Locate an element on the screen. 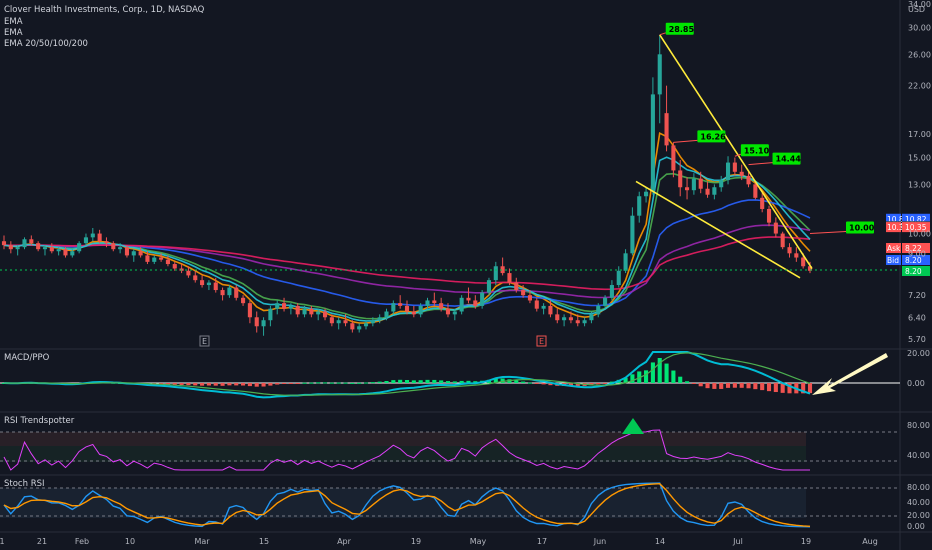  stoch-d-line is located at coordinates (407, 504).